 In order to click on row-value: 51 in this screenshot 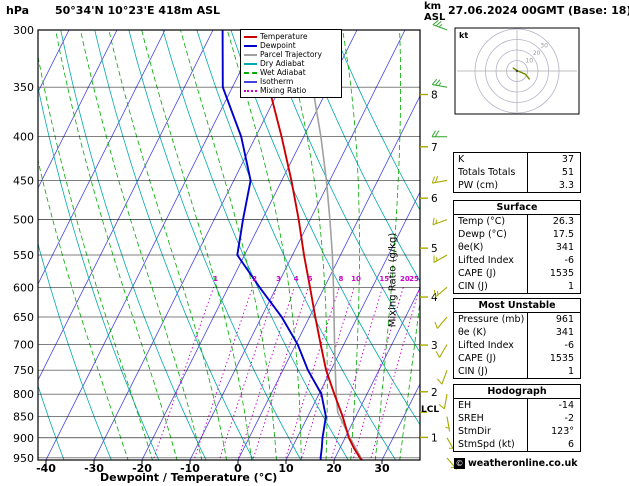, I will do `click(553, 172)`.